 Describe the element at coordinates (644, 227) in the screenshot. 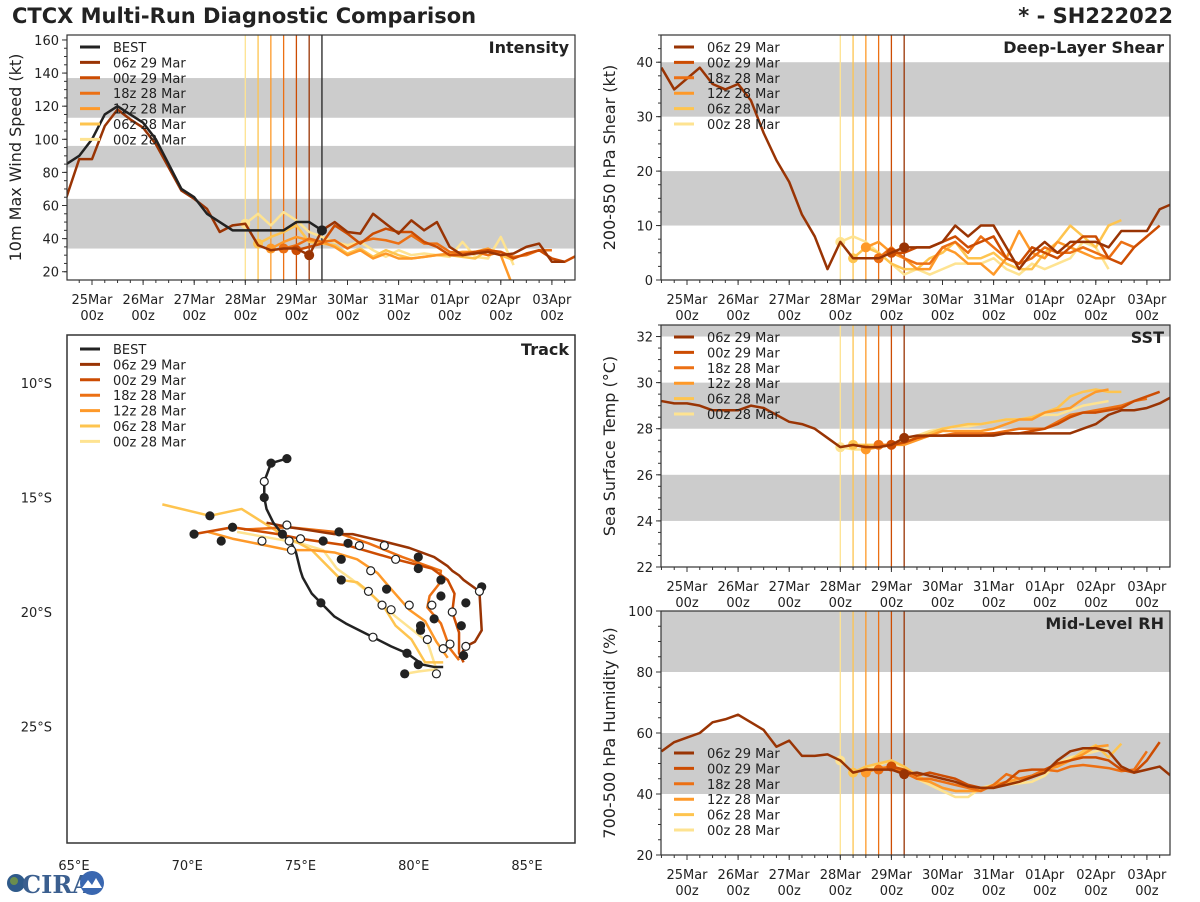

I see `y-tick-label: 10` at that location.